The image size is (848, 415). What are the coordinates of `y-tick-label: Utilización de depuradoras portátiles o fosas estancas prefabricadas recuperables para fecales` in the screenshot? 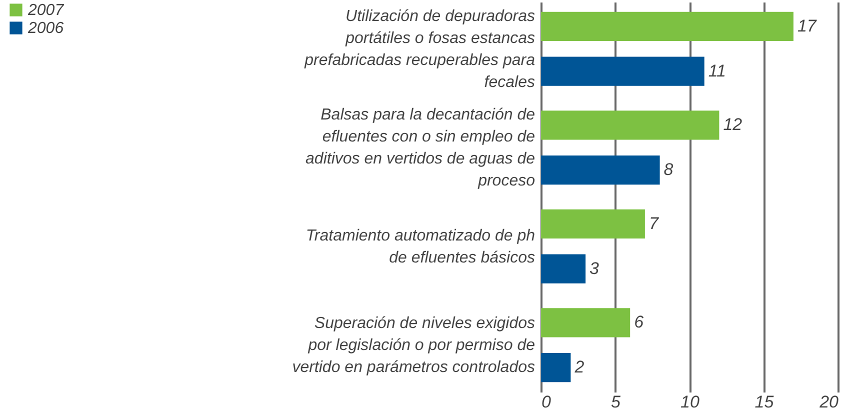 It's located at (420, 49).